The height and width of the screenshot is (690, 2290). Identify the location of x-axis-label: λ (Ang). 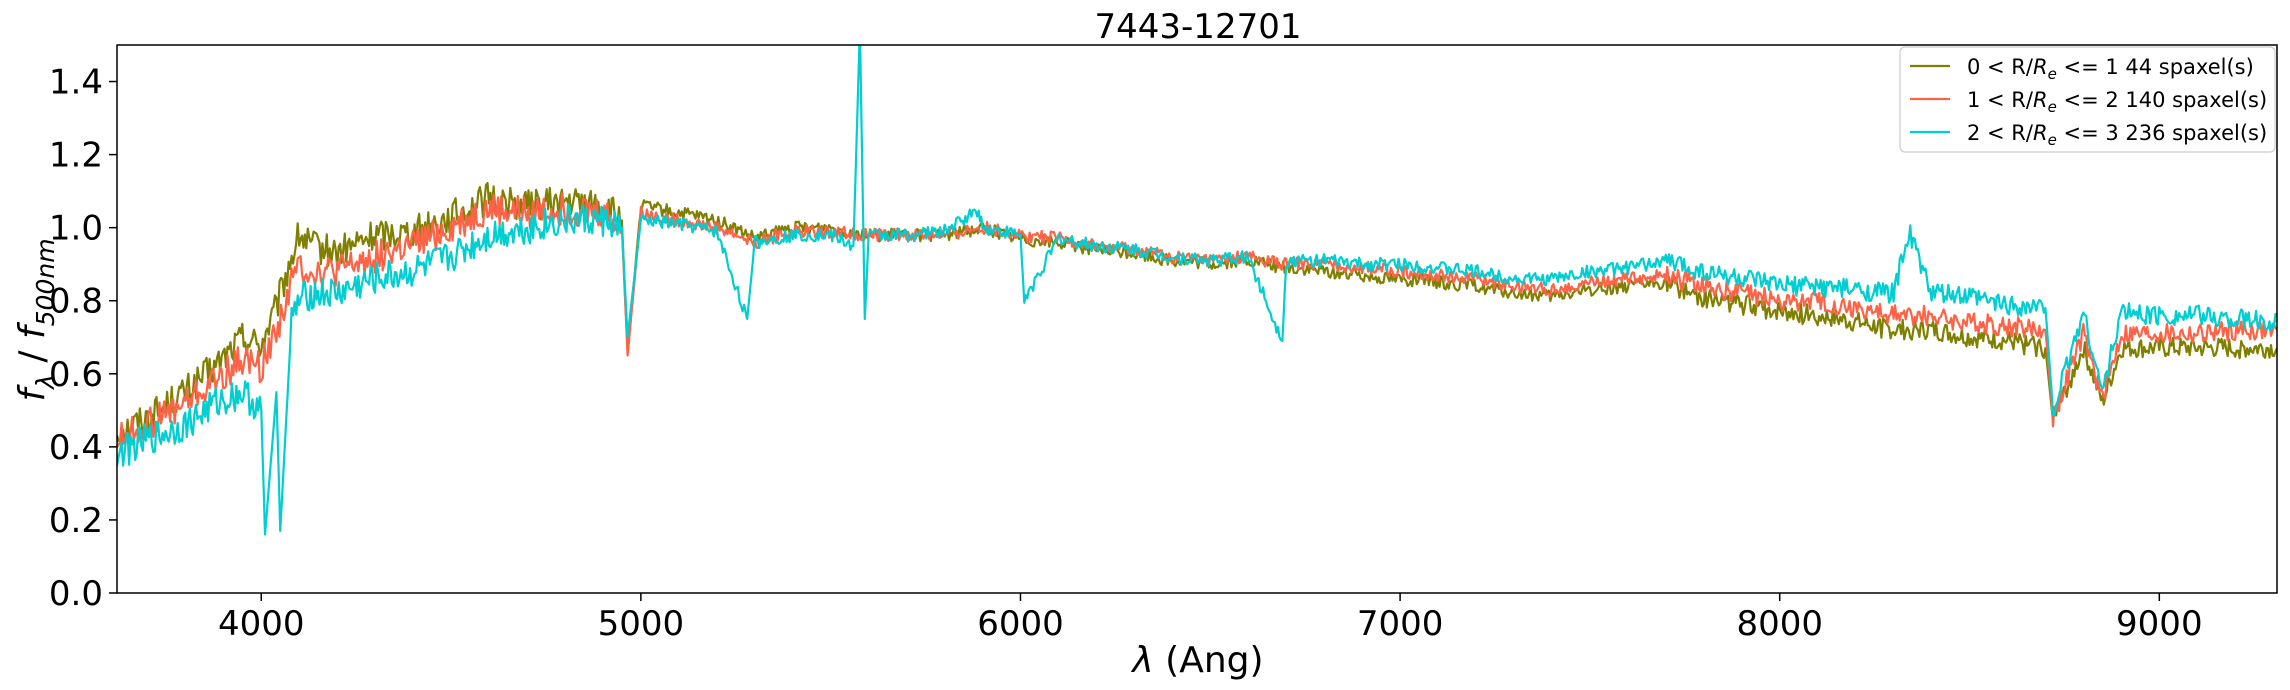
(1196, 660).